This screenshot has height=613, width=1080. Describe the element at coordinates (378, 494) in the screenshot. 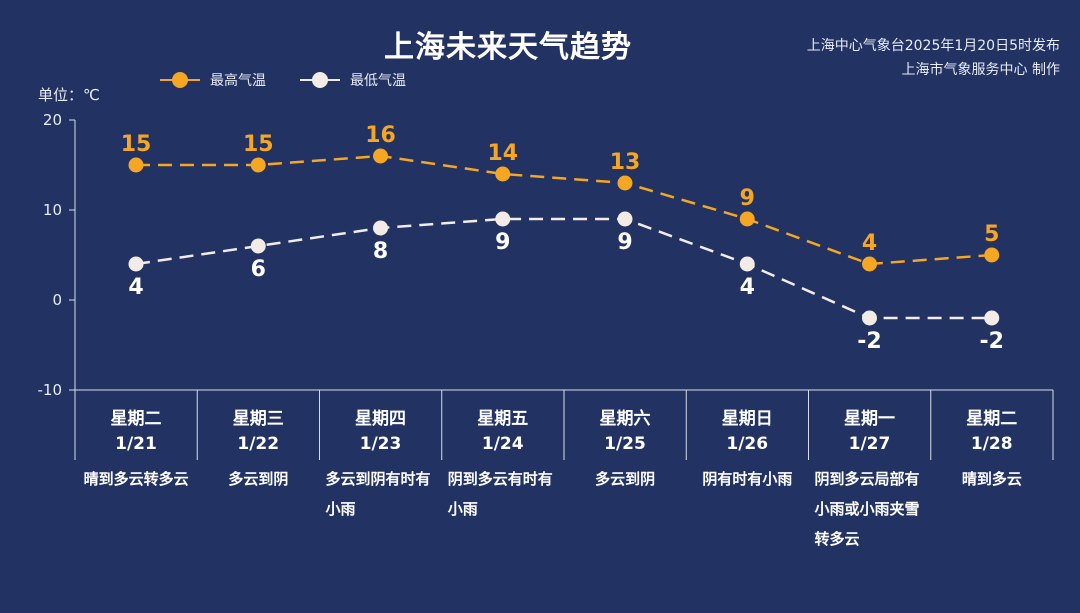

I see `weather-desc-2: 多云到阴有时有小雨` at that location.